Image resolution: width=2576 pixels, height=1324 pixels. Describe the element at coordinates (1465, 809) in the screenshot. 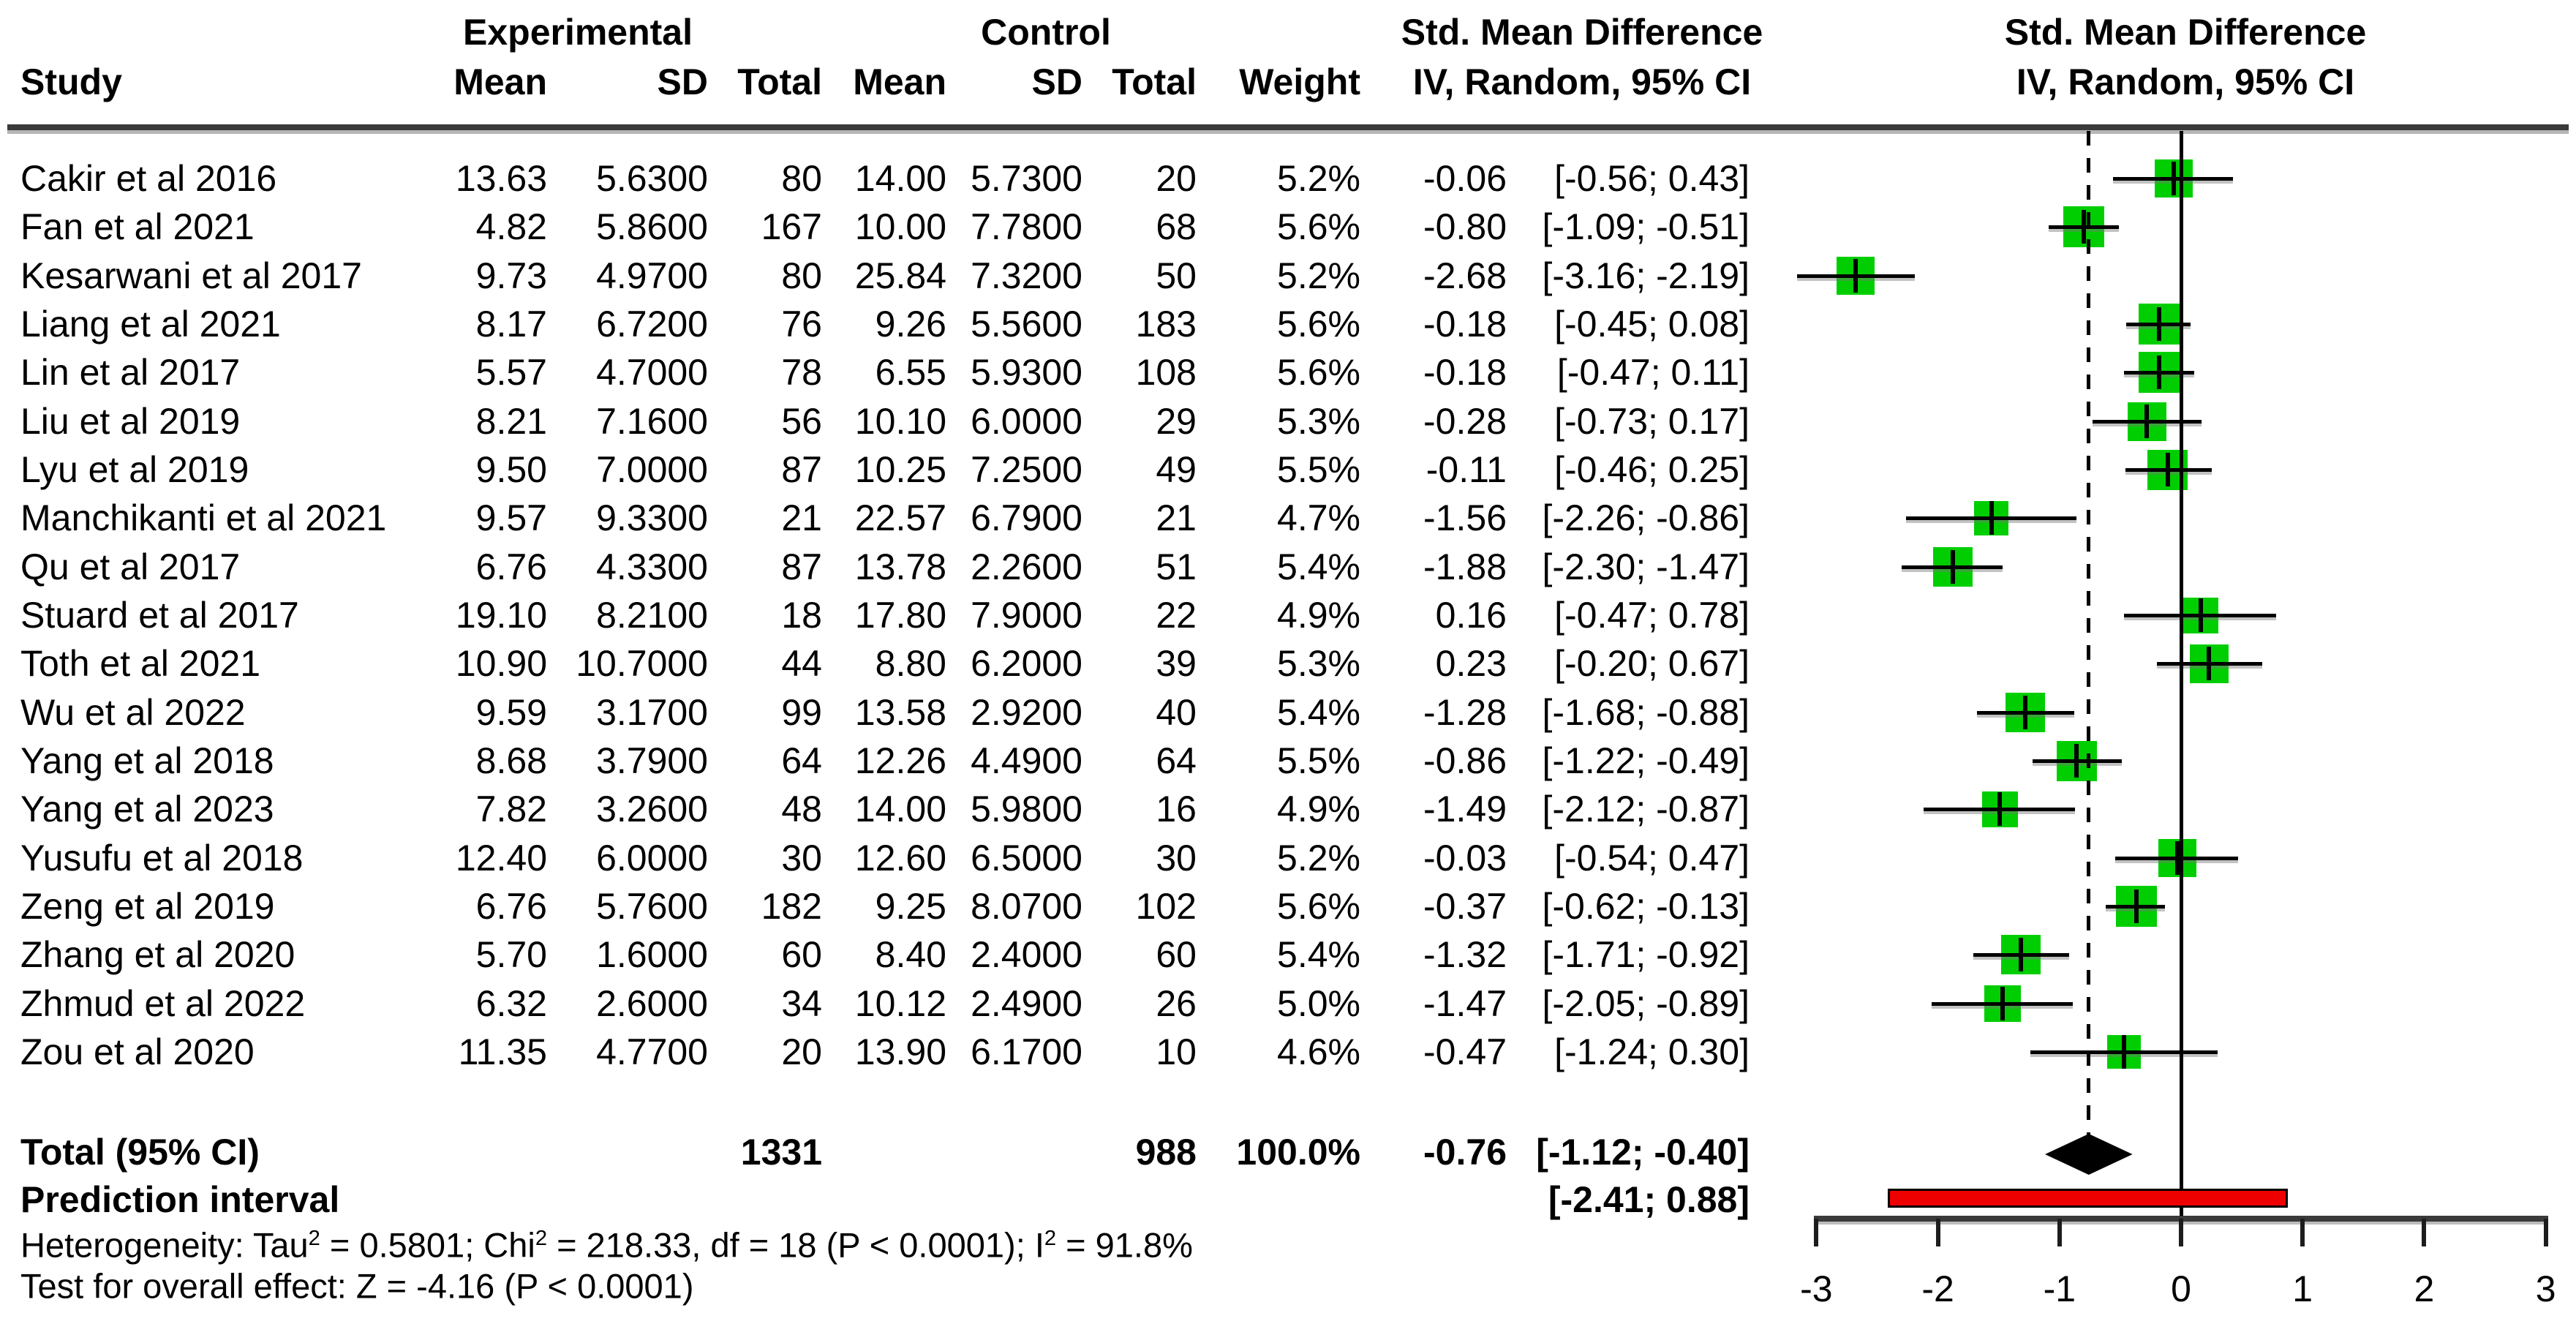

I see `smd-estimate: -1.49` at that location.